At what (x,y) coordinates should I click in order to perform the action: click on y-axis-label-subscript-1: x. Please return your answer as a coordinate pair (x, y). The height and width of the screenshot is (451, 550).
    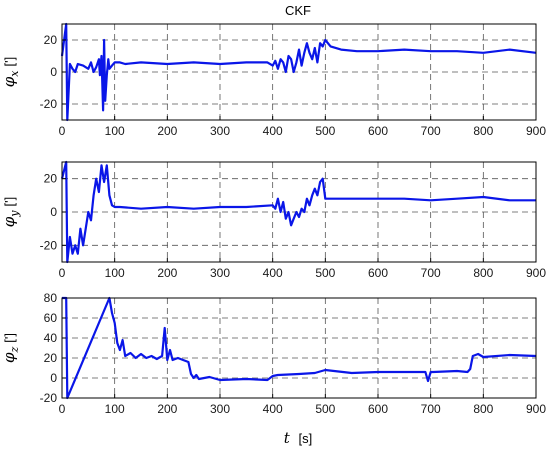
    Looking at the image, I should click on (14, 73).